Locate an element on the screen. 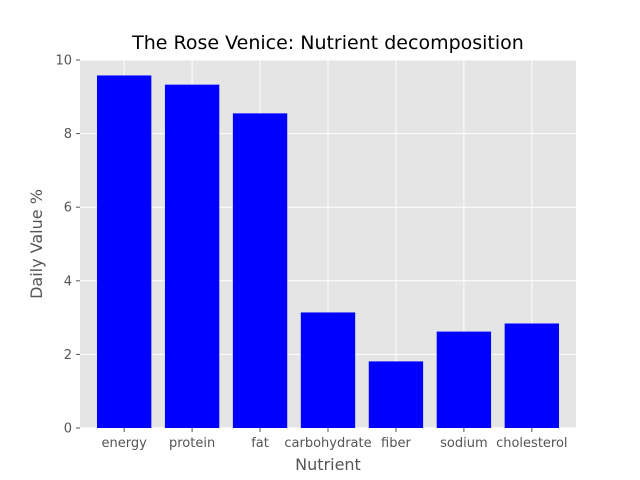 This screenshot has height=480, width=640. x-tick-label: fat is located at coordinates (260, 443).